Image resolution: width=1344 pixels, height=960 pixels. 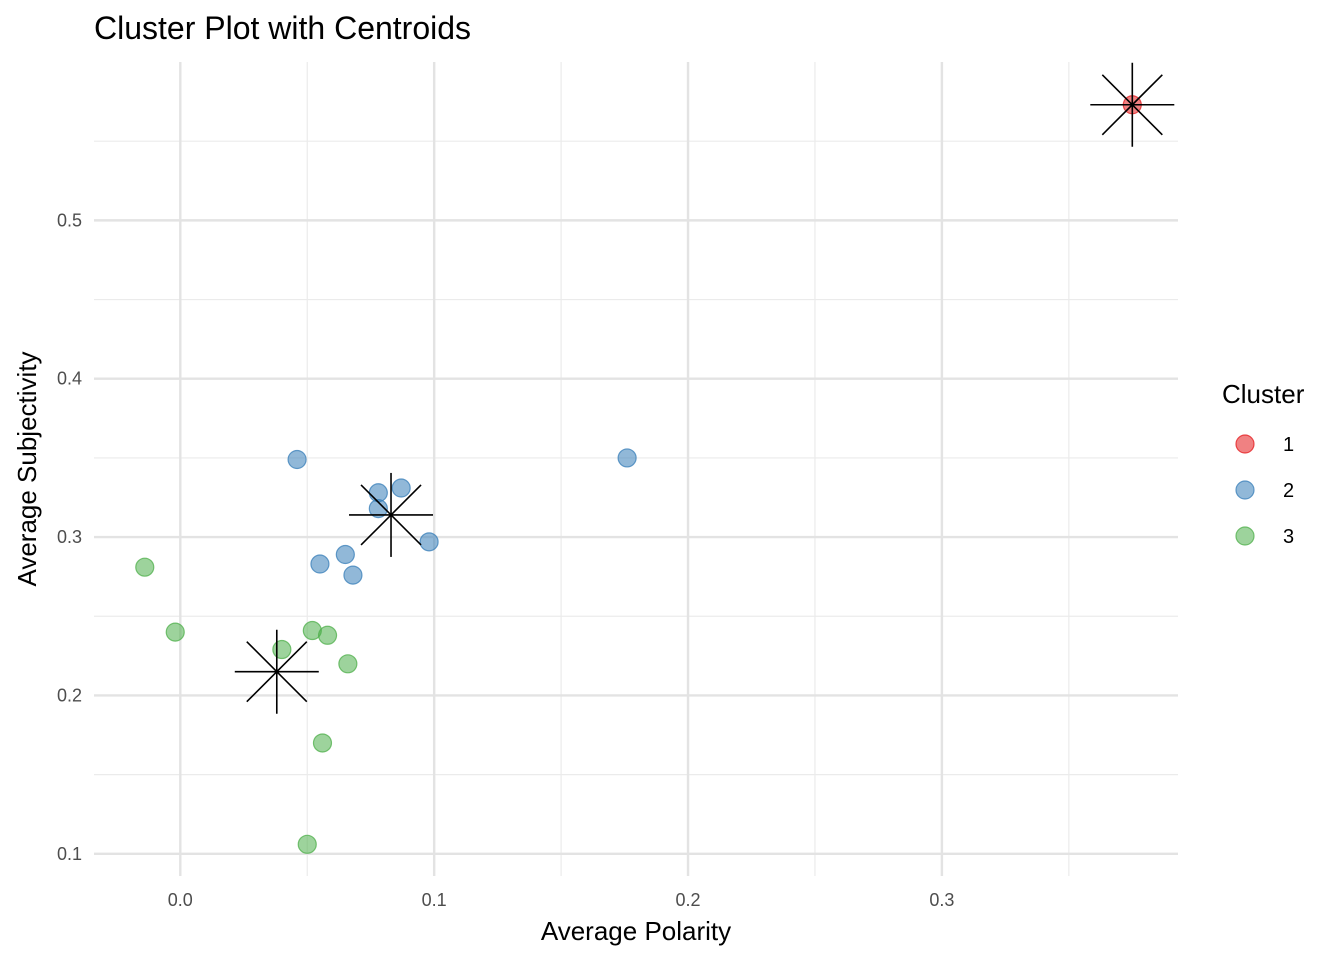 I want to click on x-tick-label: 0.2, so click(x=688, y=900).